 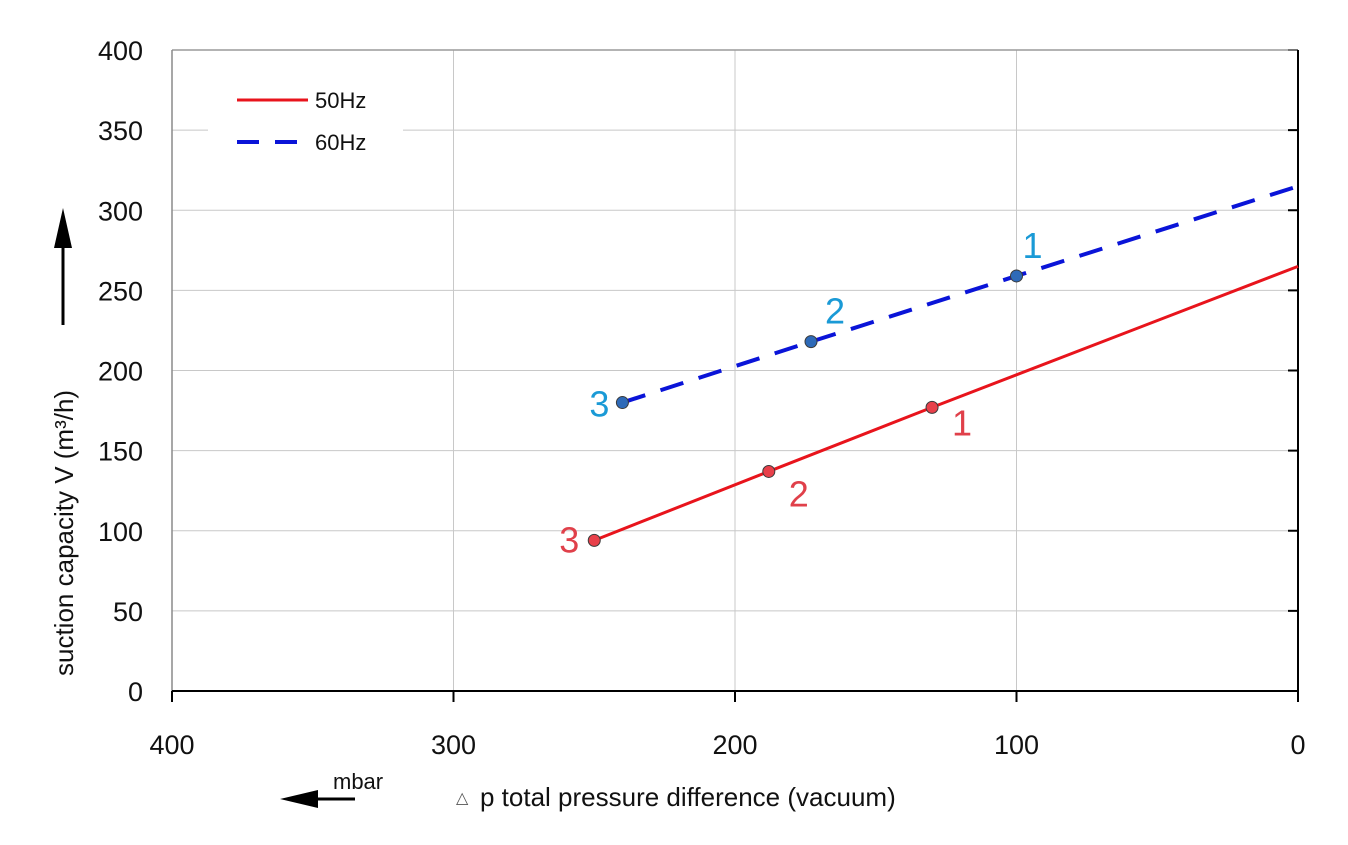 What do you see at coordinates (135, 692) in the screenshot?
I see `y-tick-label: 0` at bounding box center [135, 692].